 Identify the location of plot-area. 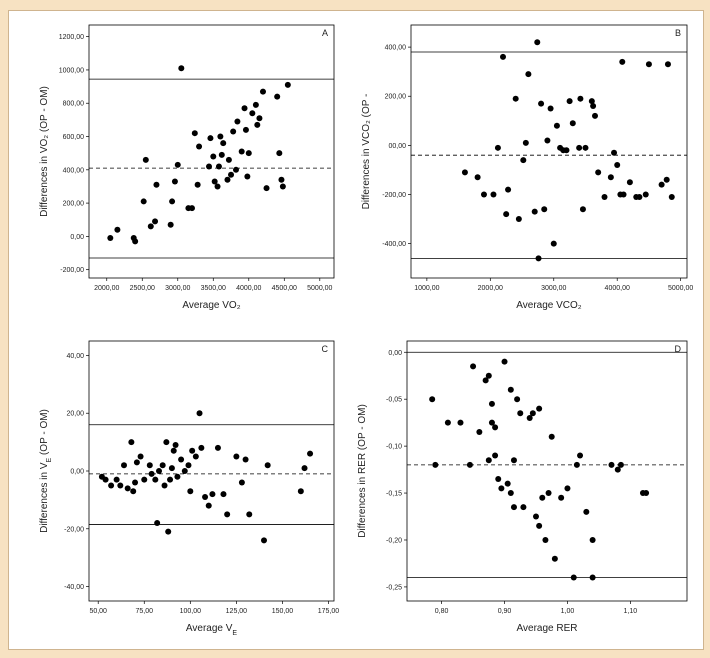
(211, 151).